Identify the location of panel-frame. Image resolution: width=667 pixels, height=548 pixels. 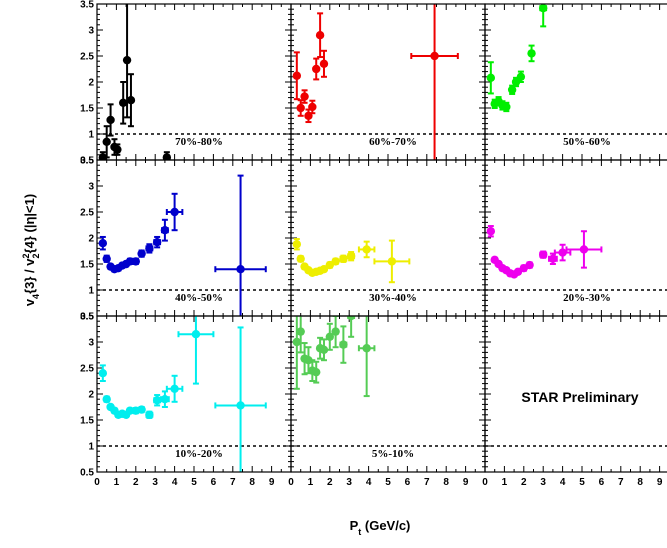
(575, 394).